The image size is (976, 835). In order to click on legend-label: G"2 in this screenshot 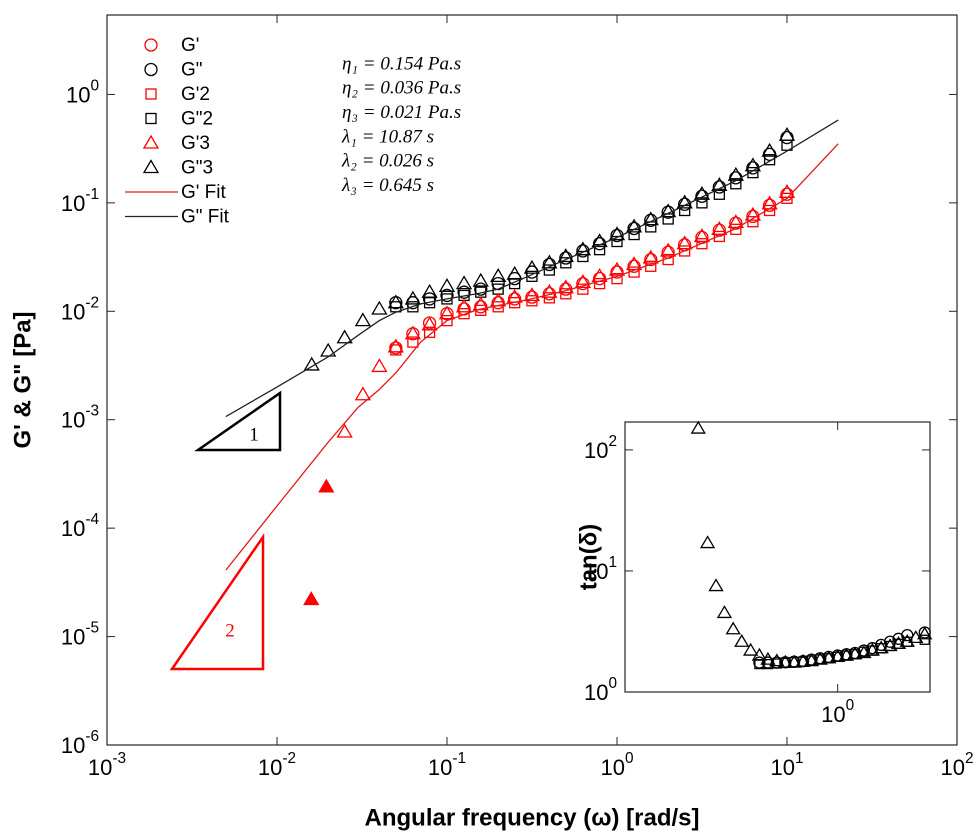, I will do `click(197, 119)`.